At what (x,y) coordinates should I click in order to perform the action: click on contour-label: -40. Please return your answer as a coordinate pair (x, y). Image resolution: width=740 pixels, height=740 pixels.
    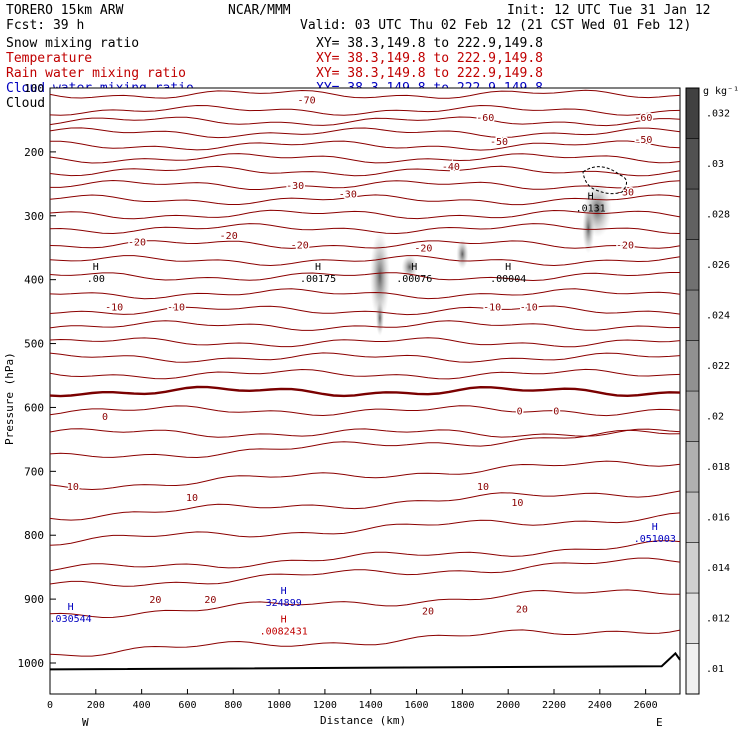
    Looking at the image, I should click on (451, 167).